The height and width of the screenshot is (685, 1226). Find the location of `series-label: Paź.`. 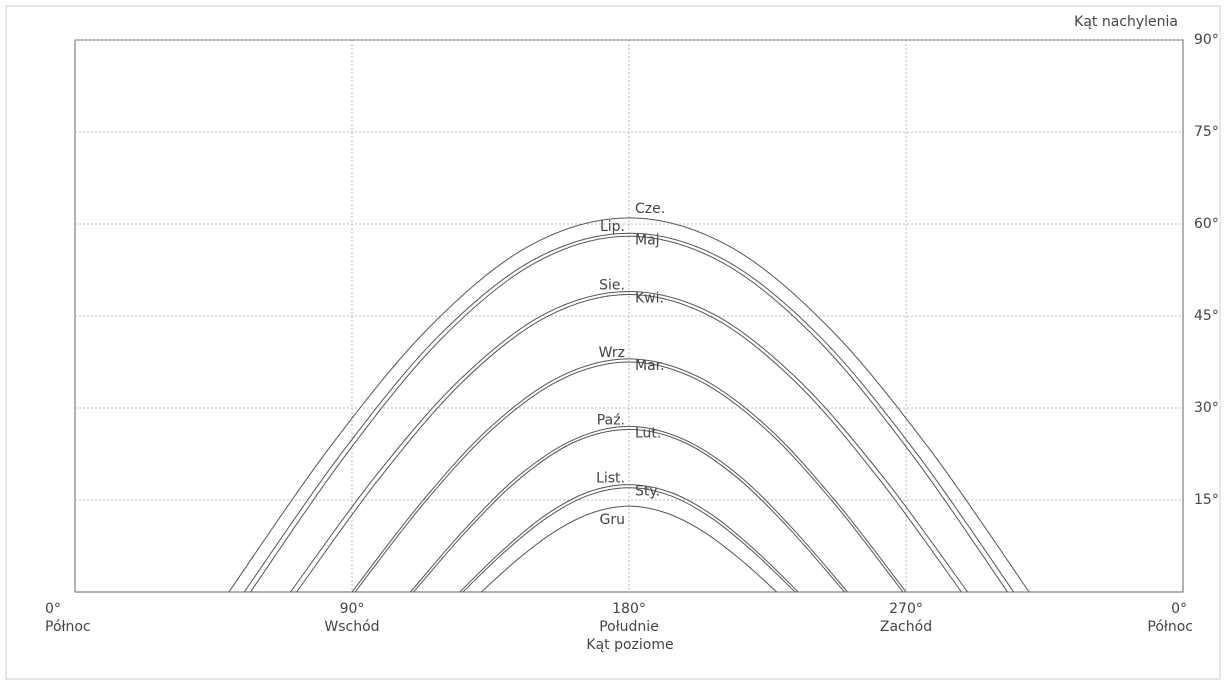

series-label: Paź. is located at coordinates (611, 420).